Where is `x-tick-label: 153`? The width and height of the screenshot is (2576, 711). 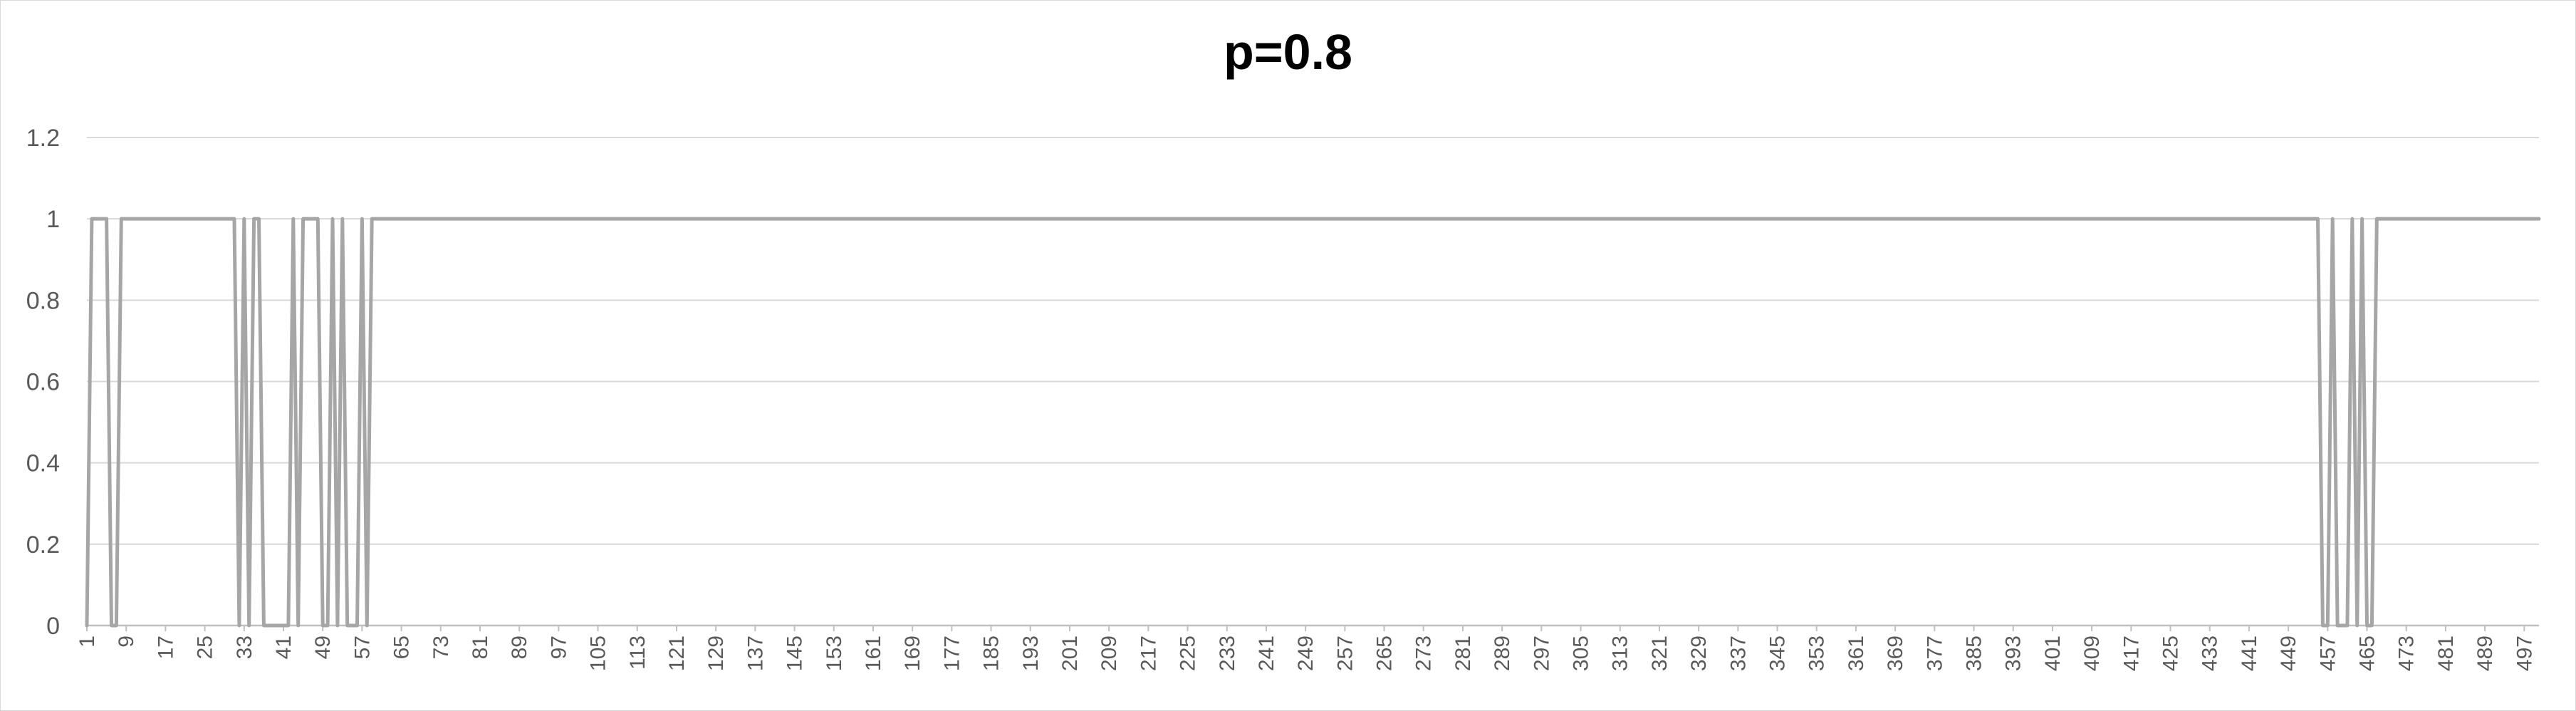
x-tick-label: 153 is located at coordinates (834, 653).